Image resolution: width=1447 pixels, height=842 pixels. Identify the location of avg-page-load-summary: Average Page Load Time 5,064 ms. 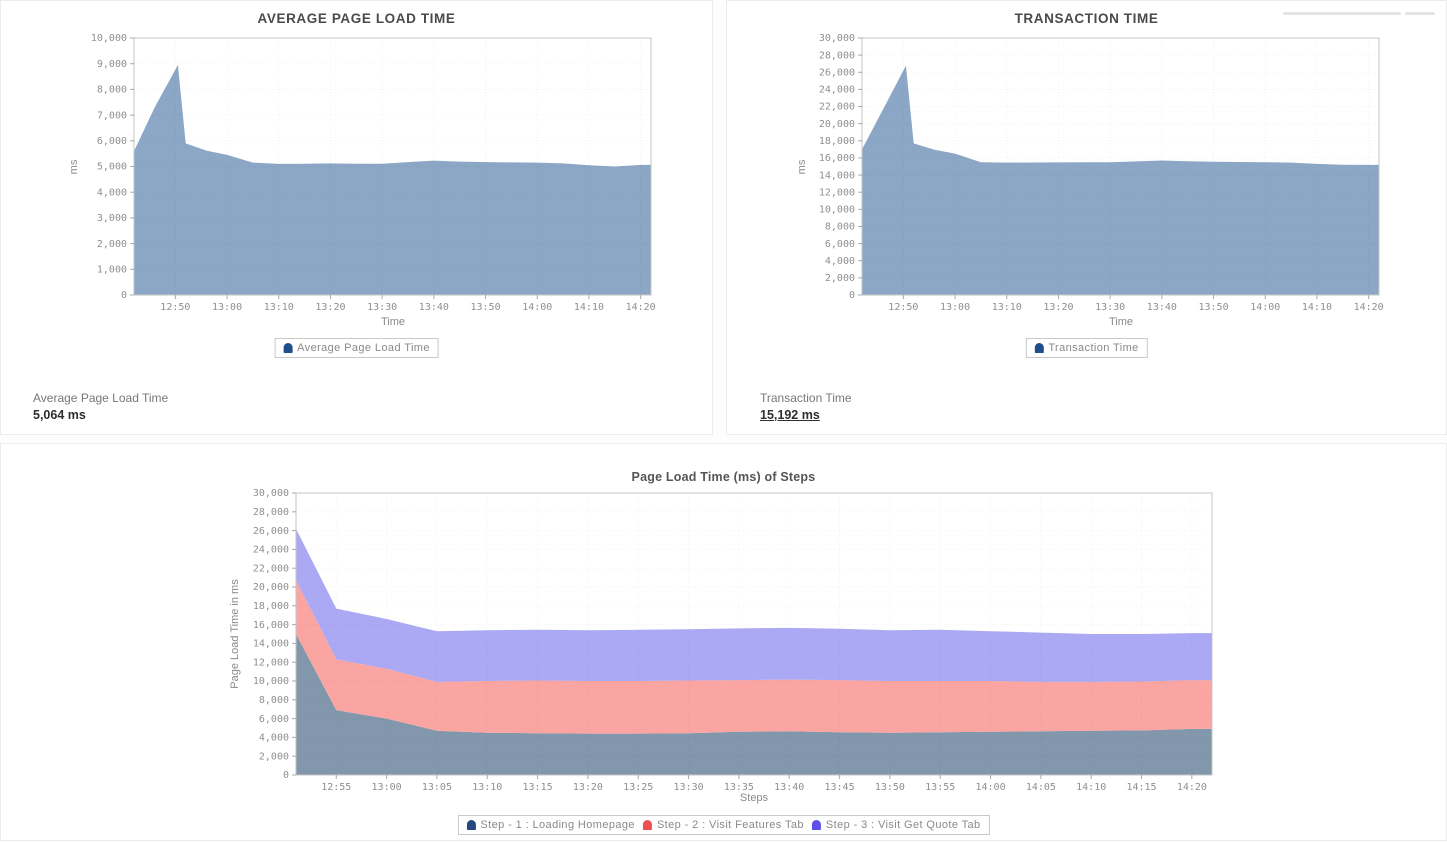
(100, 407).